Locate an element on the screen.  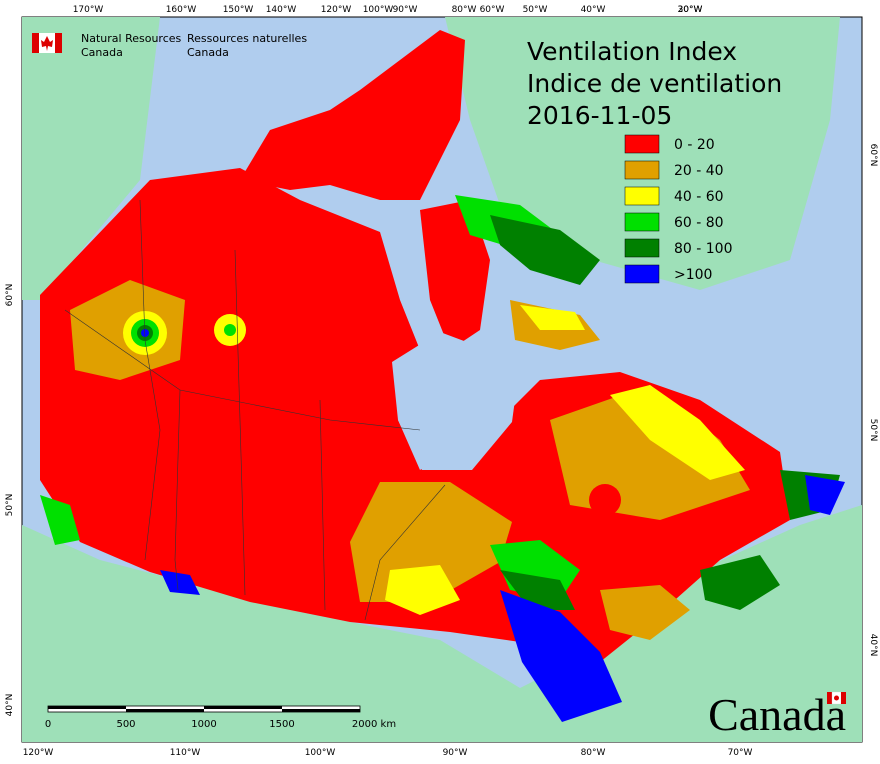
map-title: Indice de ventilation is located at coordinates (654, 83).